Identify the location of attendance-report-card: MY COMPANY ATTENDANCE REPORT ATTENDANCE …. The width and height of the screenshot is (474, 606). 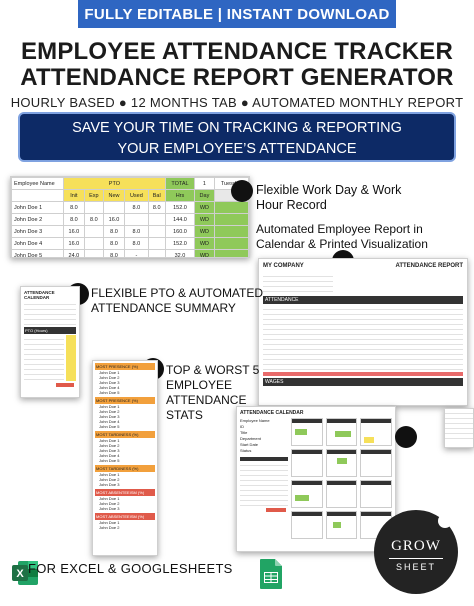
(363, 332).